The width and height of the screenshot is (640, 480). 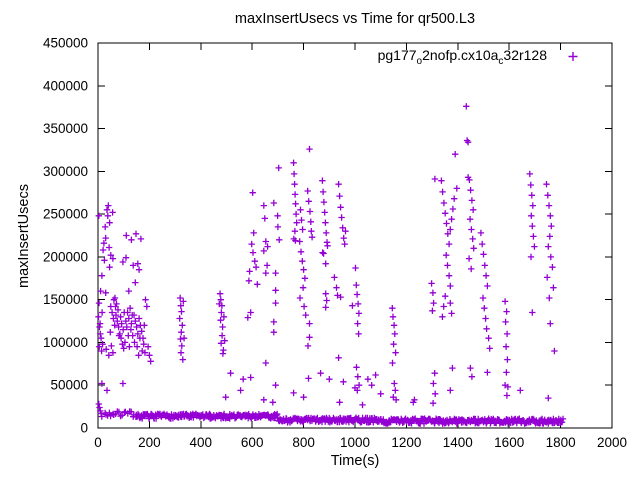 I want to click on y-tick-label: 200000, so click(x=65, y=256).